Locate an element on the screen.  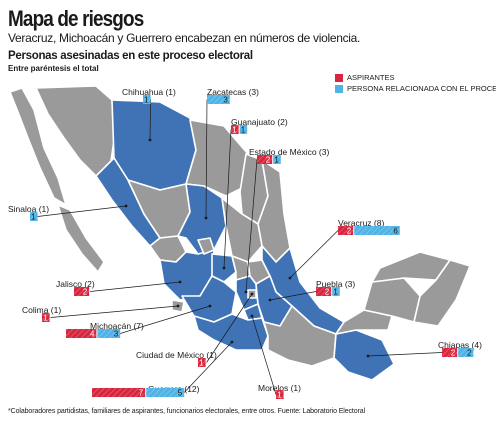
state-label-group: Puebla (3)2 1 is located at coordinates (335, 288).